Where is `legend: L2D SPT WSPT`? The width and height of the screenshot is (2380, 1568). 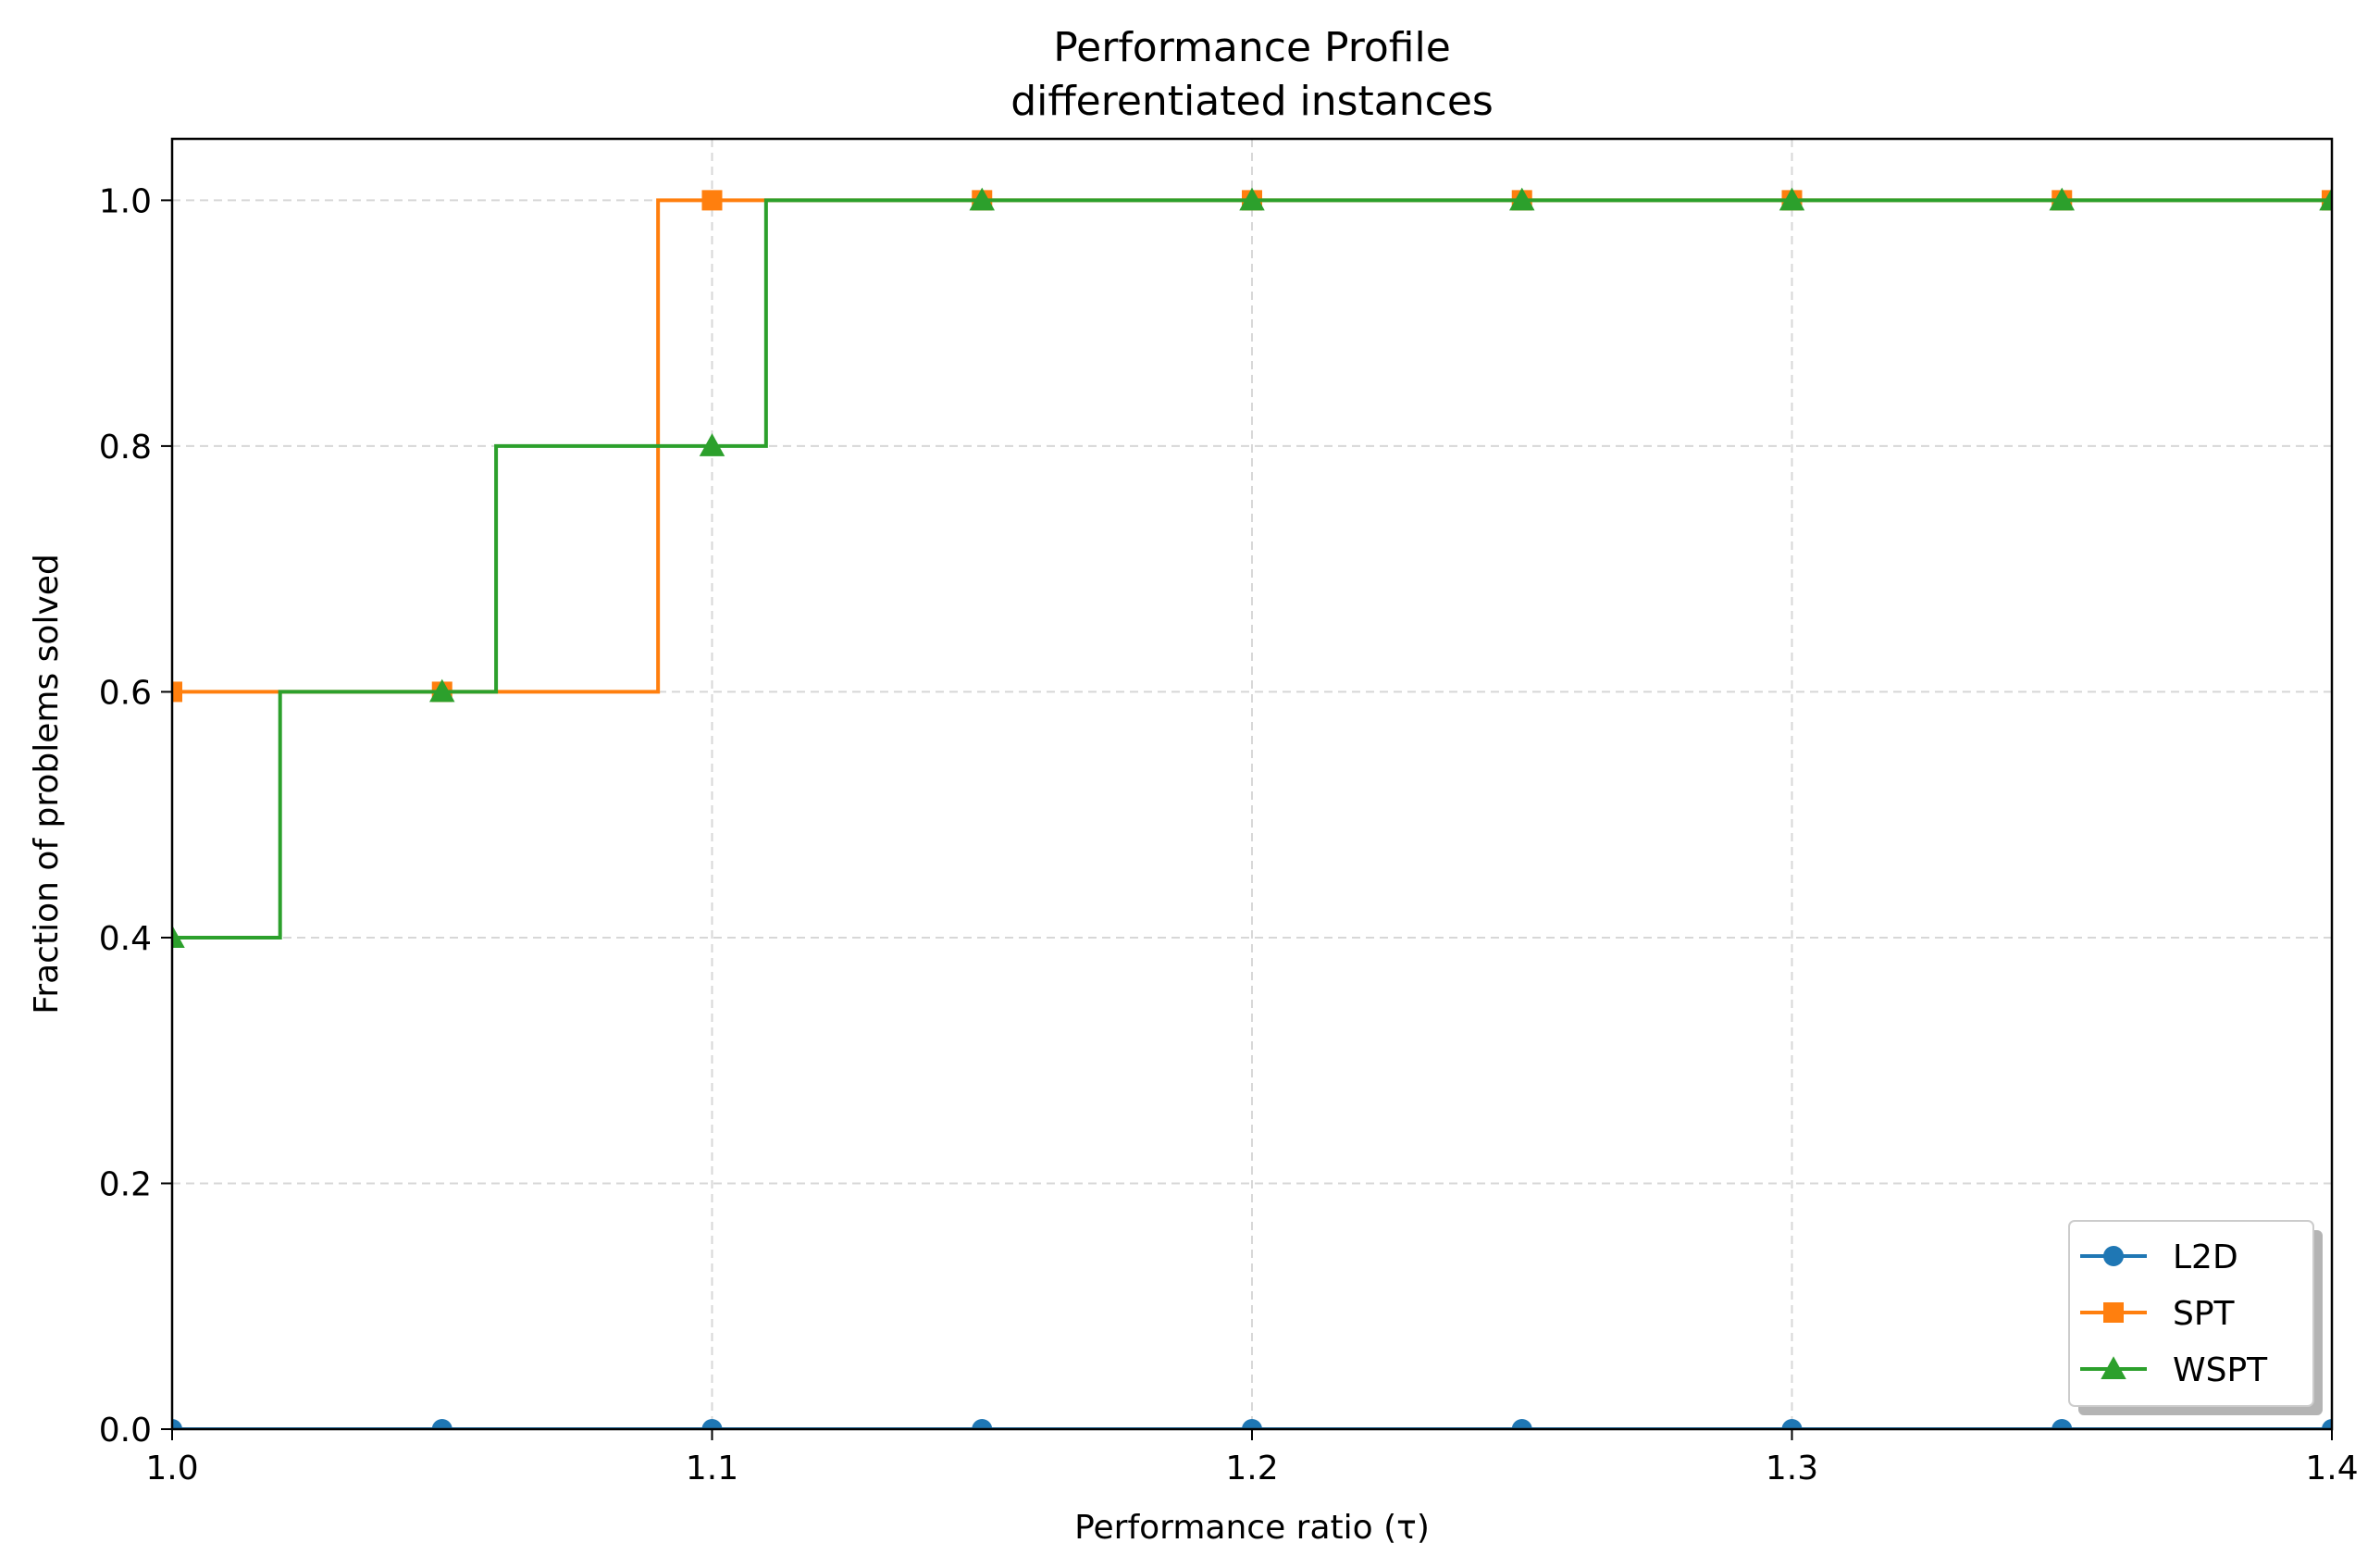
legend: L2D SPT WSPT is located at coordinates (2195, 1317).